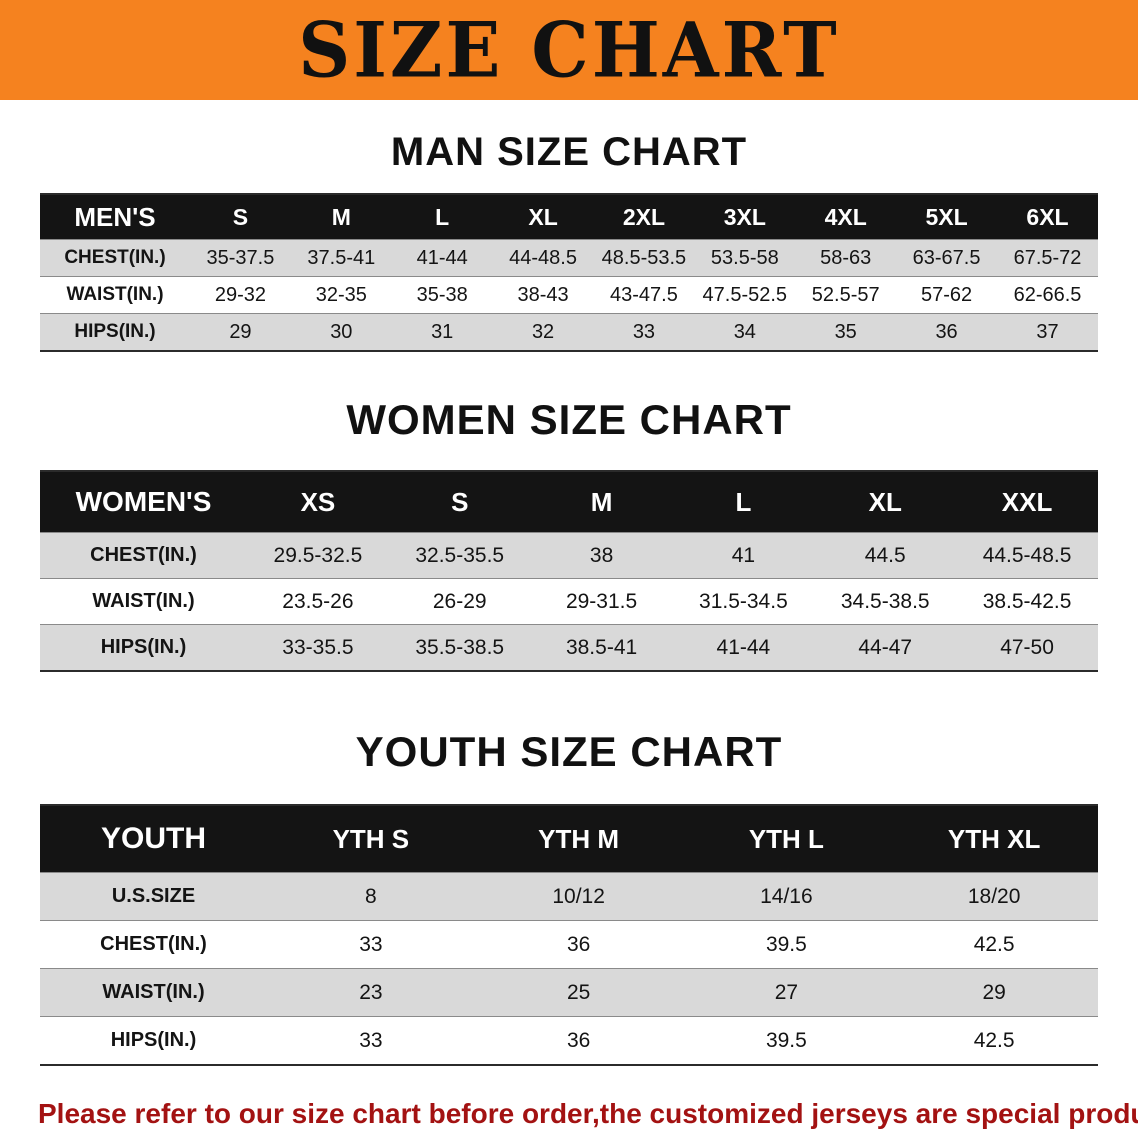 The width and height of the screenshot is (1138, 1132). What do you see at coordinates (601, 601) in the screenshot?
I see `size-value-cell: 29-31.5` at bounding box center [601, 601].